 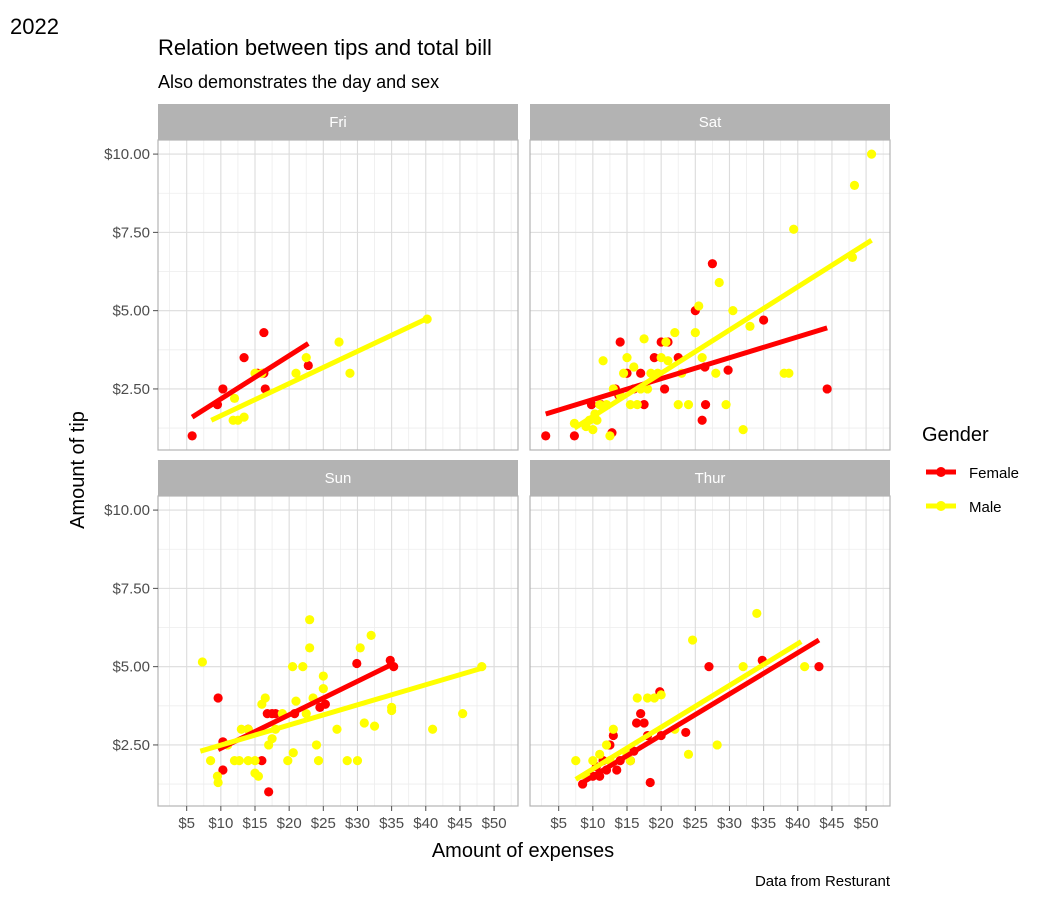 What do you see at coordinates (127, 510) in the screenshot?
I see `y-tick-label: $10.00` at bounding box center [127, 510].